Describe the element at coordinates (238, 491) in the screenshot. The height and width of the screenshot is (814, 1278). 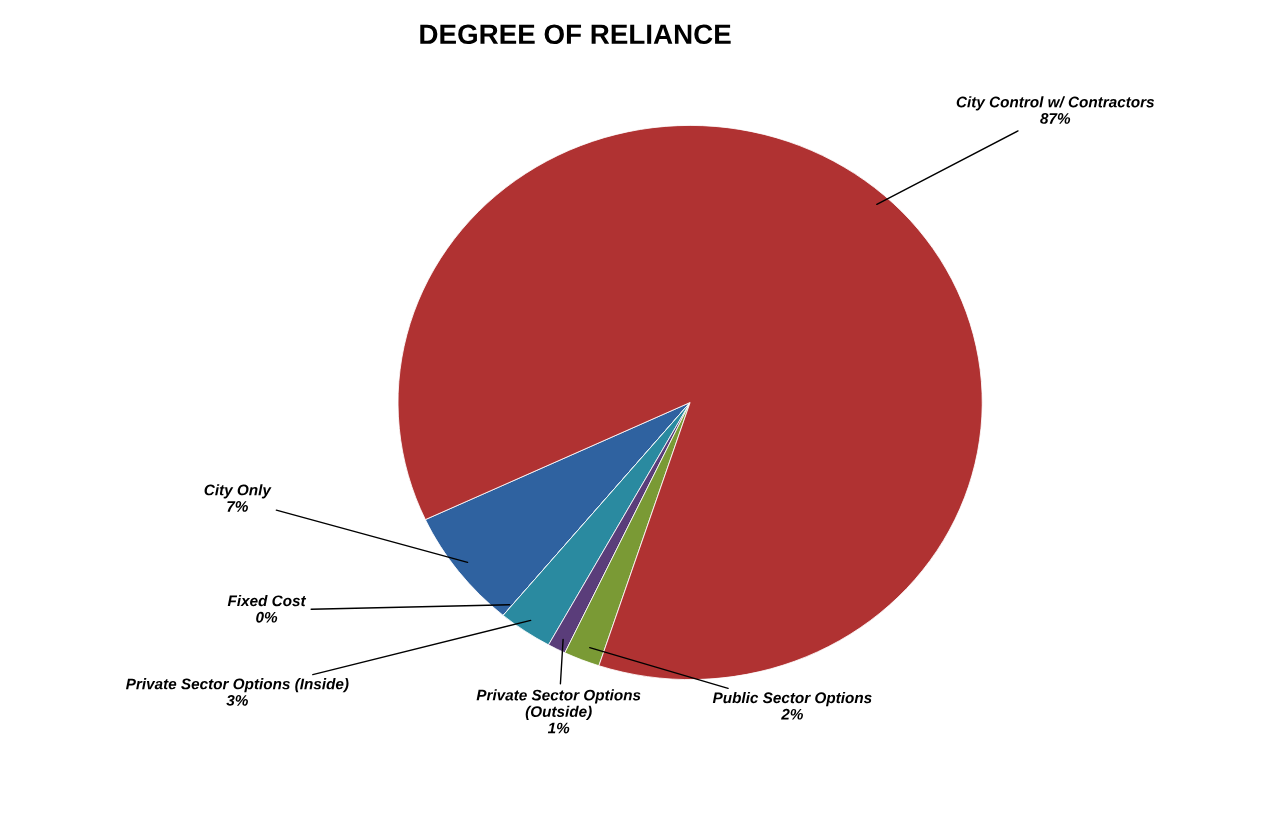
I see `slice-label: City Only` at that location.